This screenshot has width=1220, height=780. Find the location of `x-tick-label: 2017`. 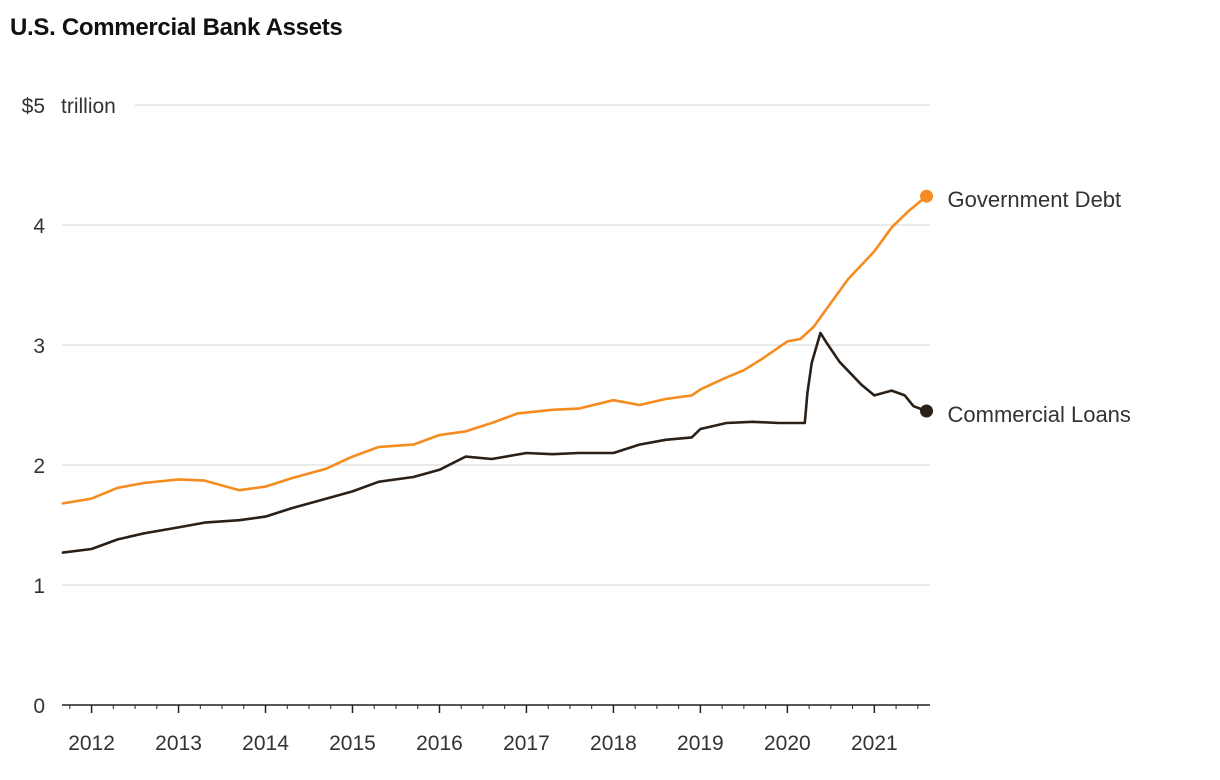

x-tick-label: 2017 is located at coordinates (526, 743).